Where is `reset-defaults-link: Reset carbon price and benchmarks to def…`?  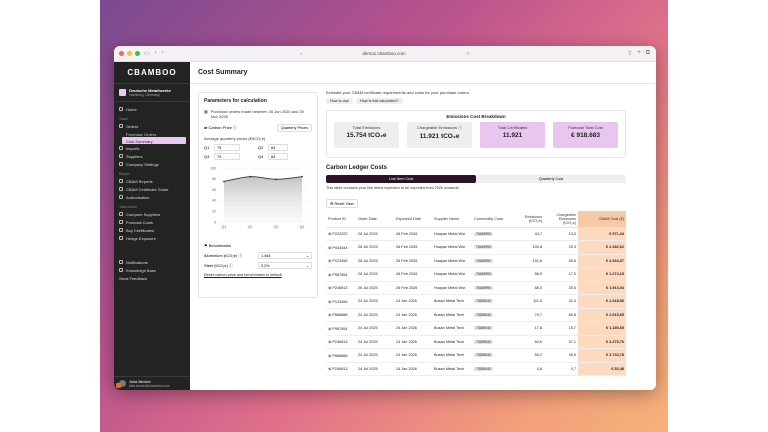 reset-defaults-link: Reset carbon price and benchmarks to def… is located at coordinates (243, 275).